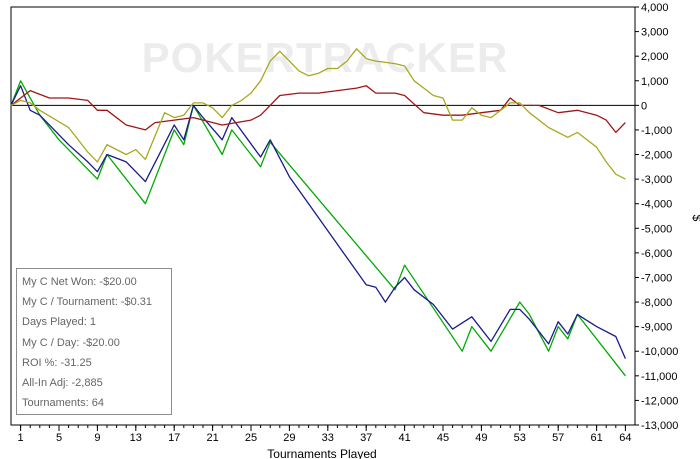 The height and width of the screenshot is (459, 700). I want to click on stat-roi: ROI %: -31.25, so click(57, 362).